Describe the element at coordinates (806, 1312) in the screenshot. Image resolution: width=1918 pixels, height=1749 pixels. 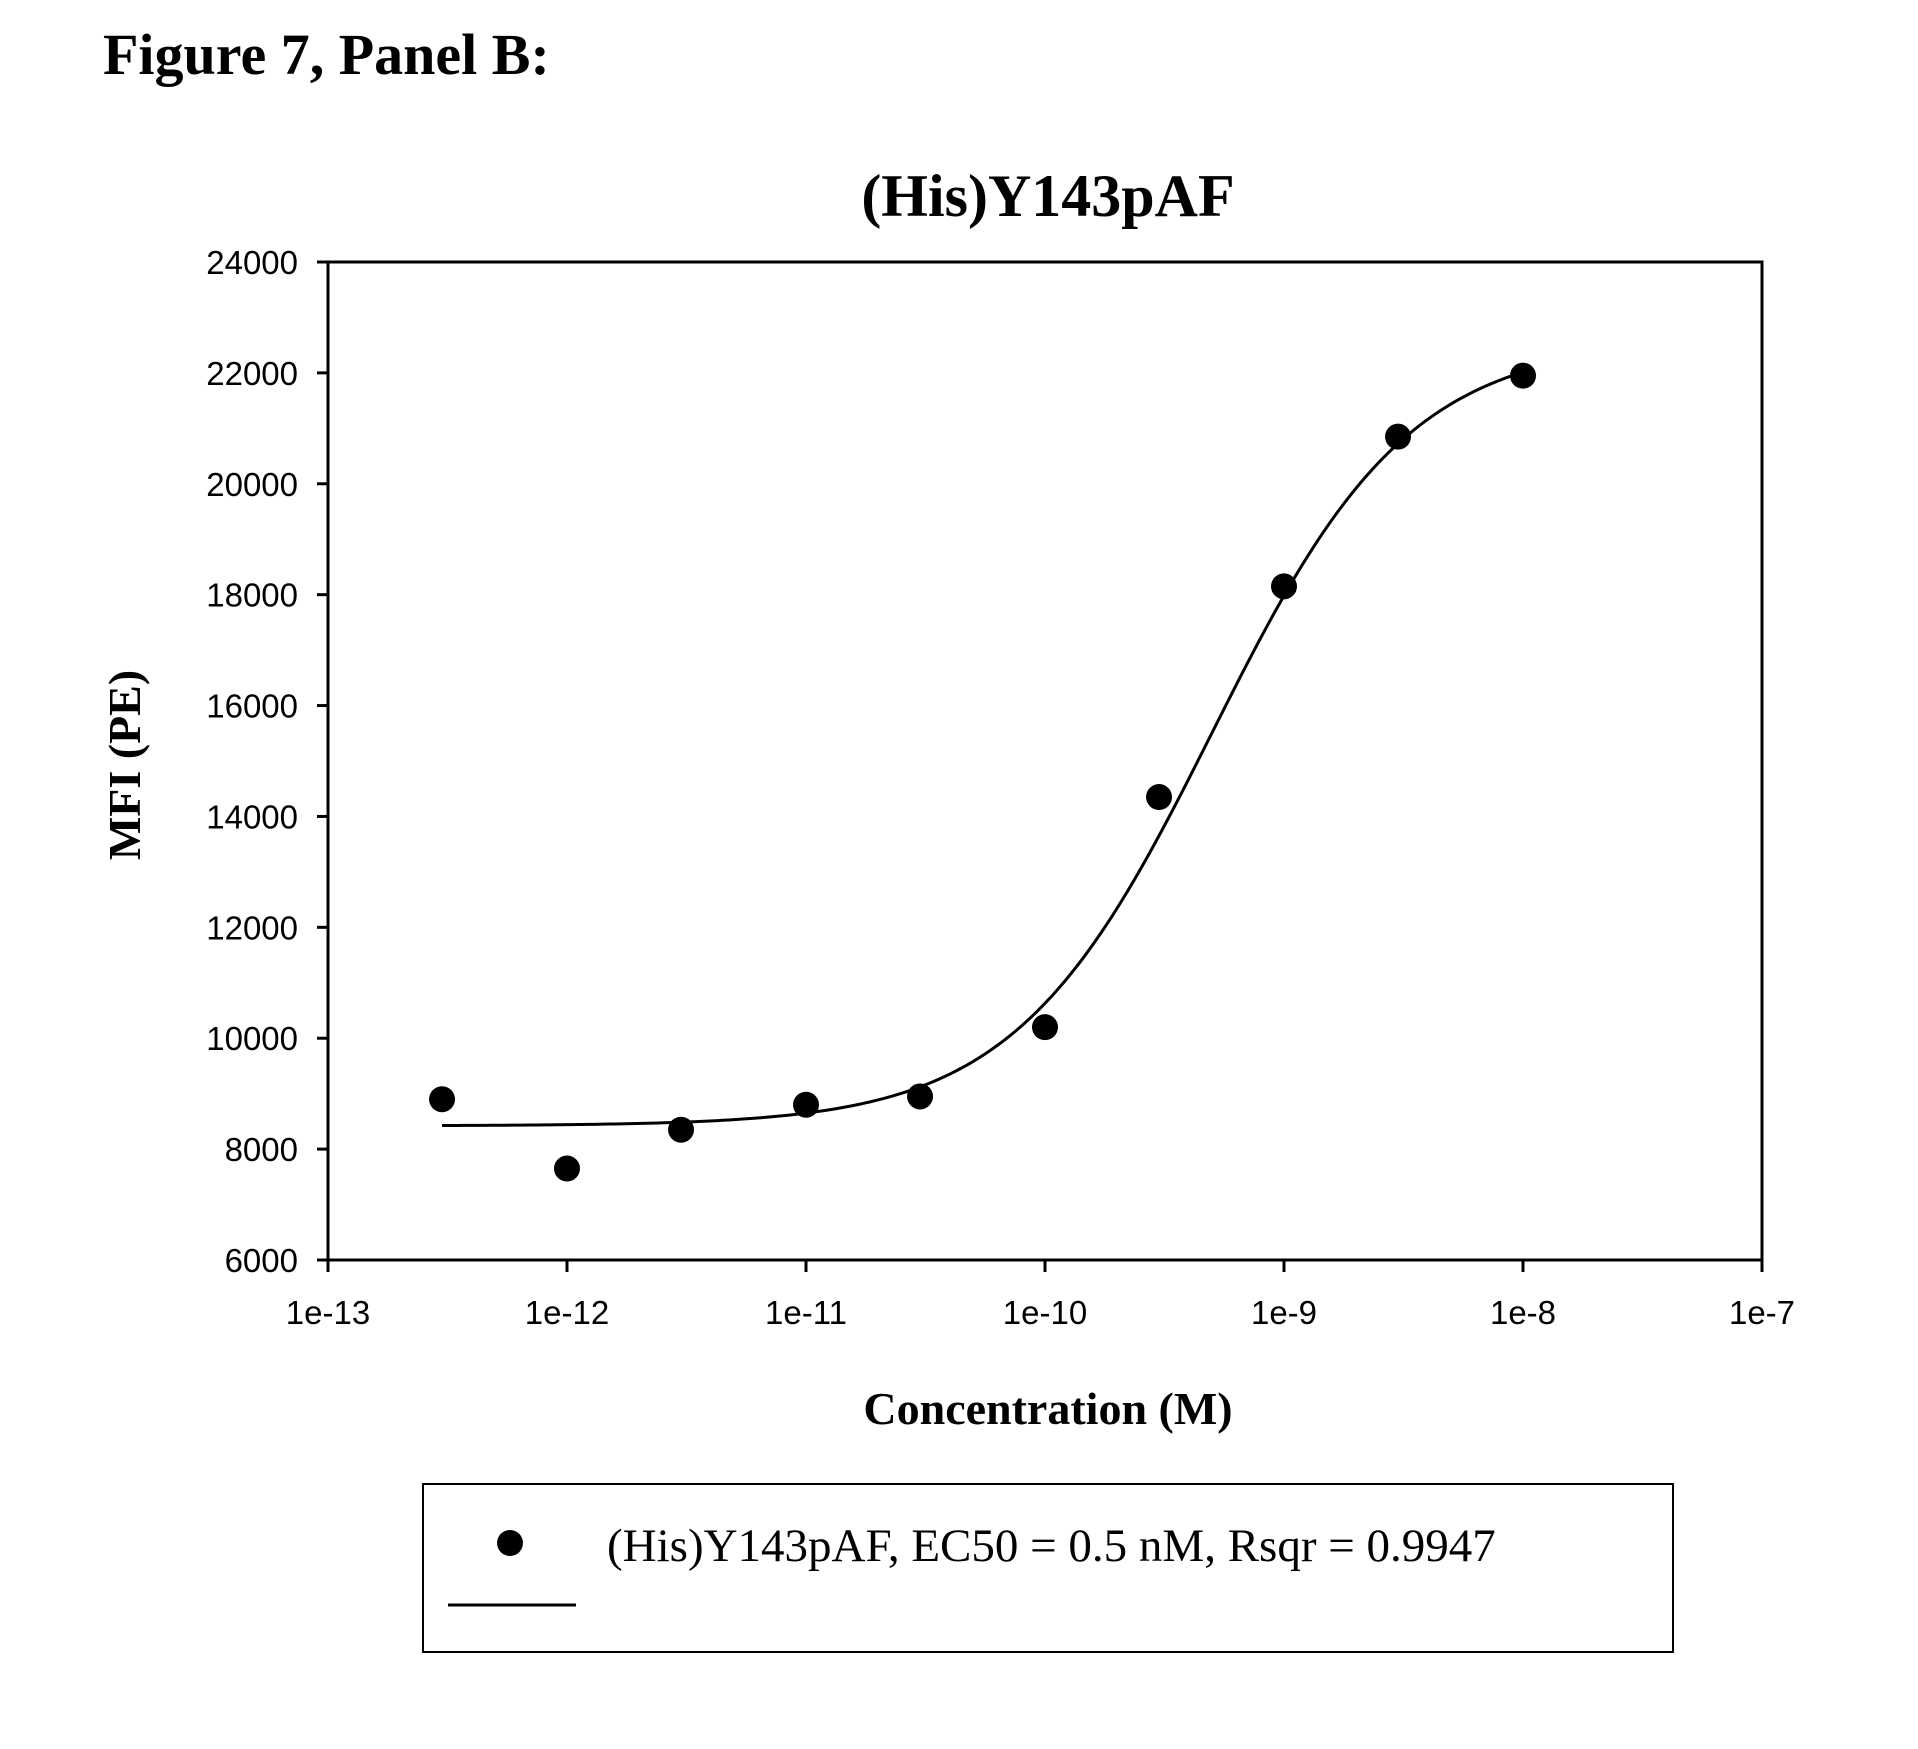
I see `x-tick-label: 1e-11` at that location.